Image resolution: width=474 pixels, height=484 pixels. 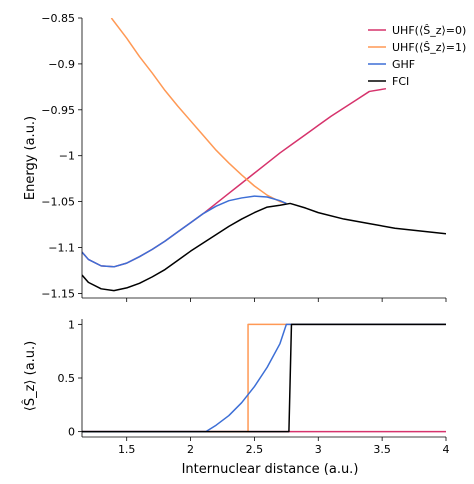 What do you see at coordinates (58, 110) in the screenshot?
I see `energy-y-tick-label: −0.95` at bounding box center [58, 110].